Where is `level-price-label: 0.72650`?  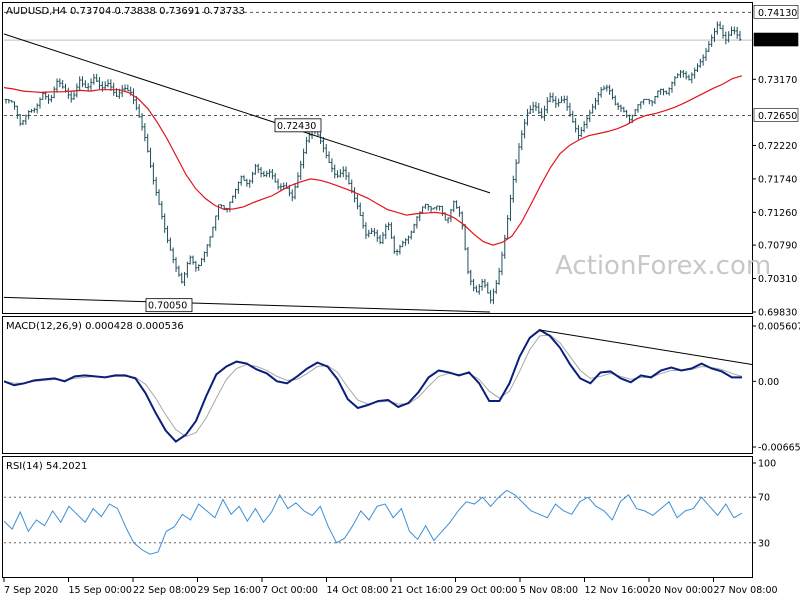
level-price-label: 0.72650 is located at coordinates (777, 116).